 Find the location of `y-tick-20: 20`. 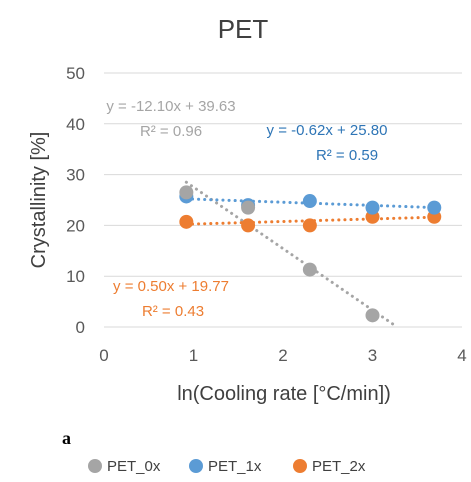

y-tick-20: 20 is located at coordinates (75, 225).